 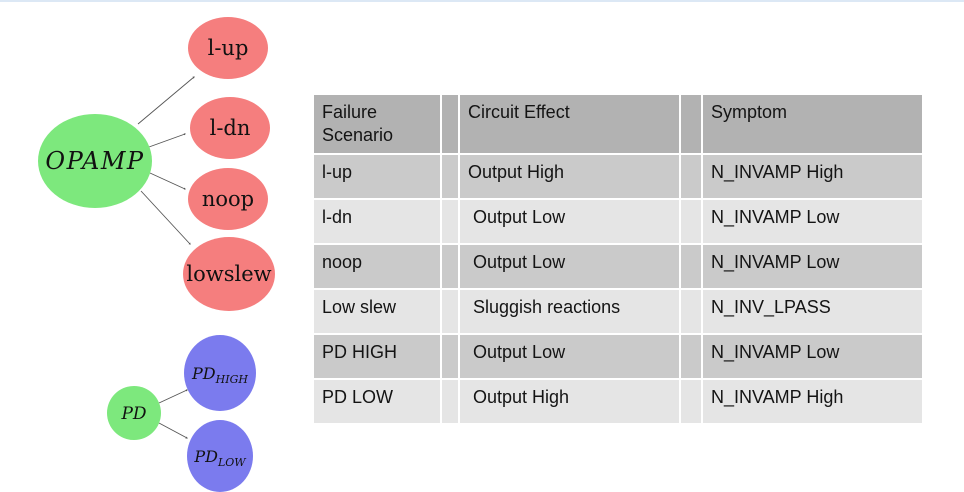 What do you see at coordinates (569, 176) in the screenshot?
I see `cell-effect-lup: Output High` at bounding box center [569, 176].